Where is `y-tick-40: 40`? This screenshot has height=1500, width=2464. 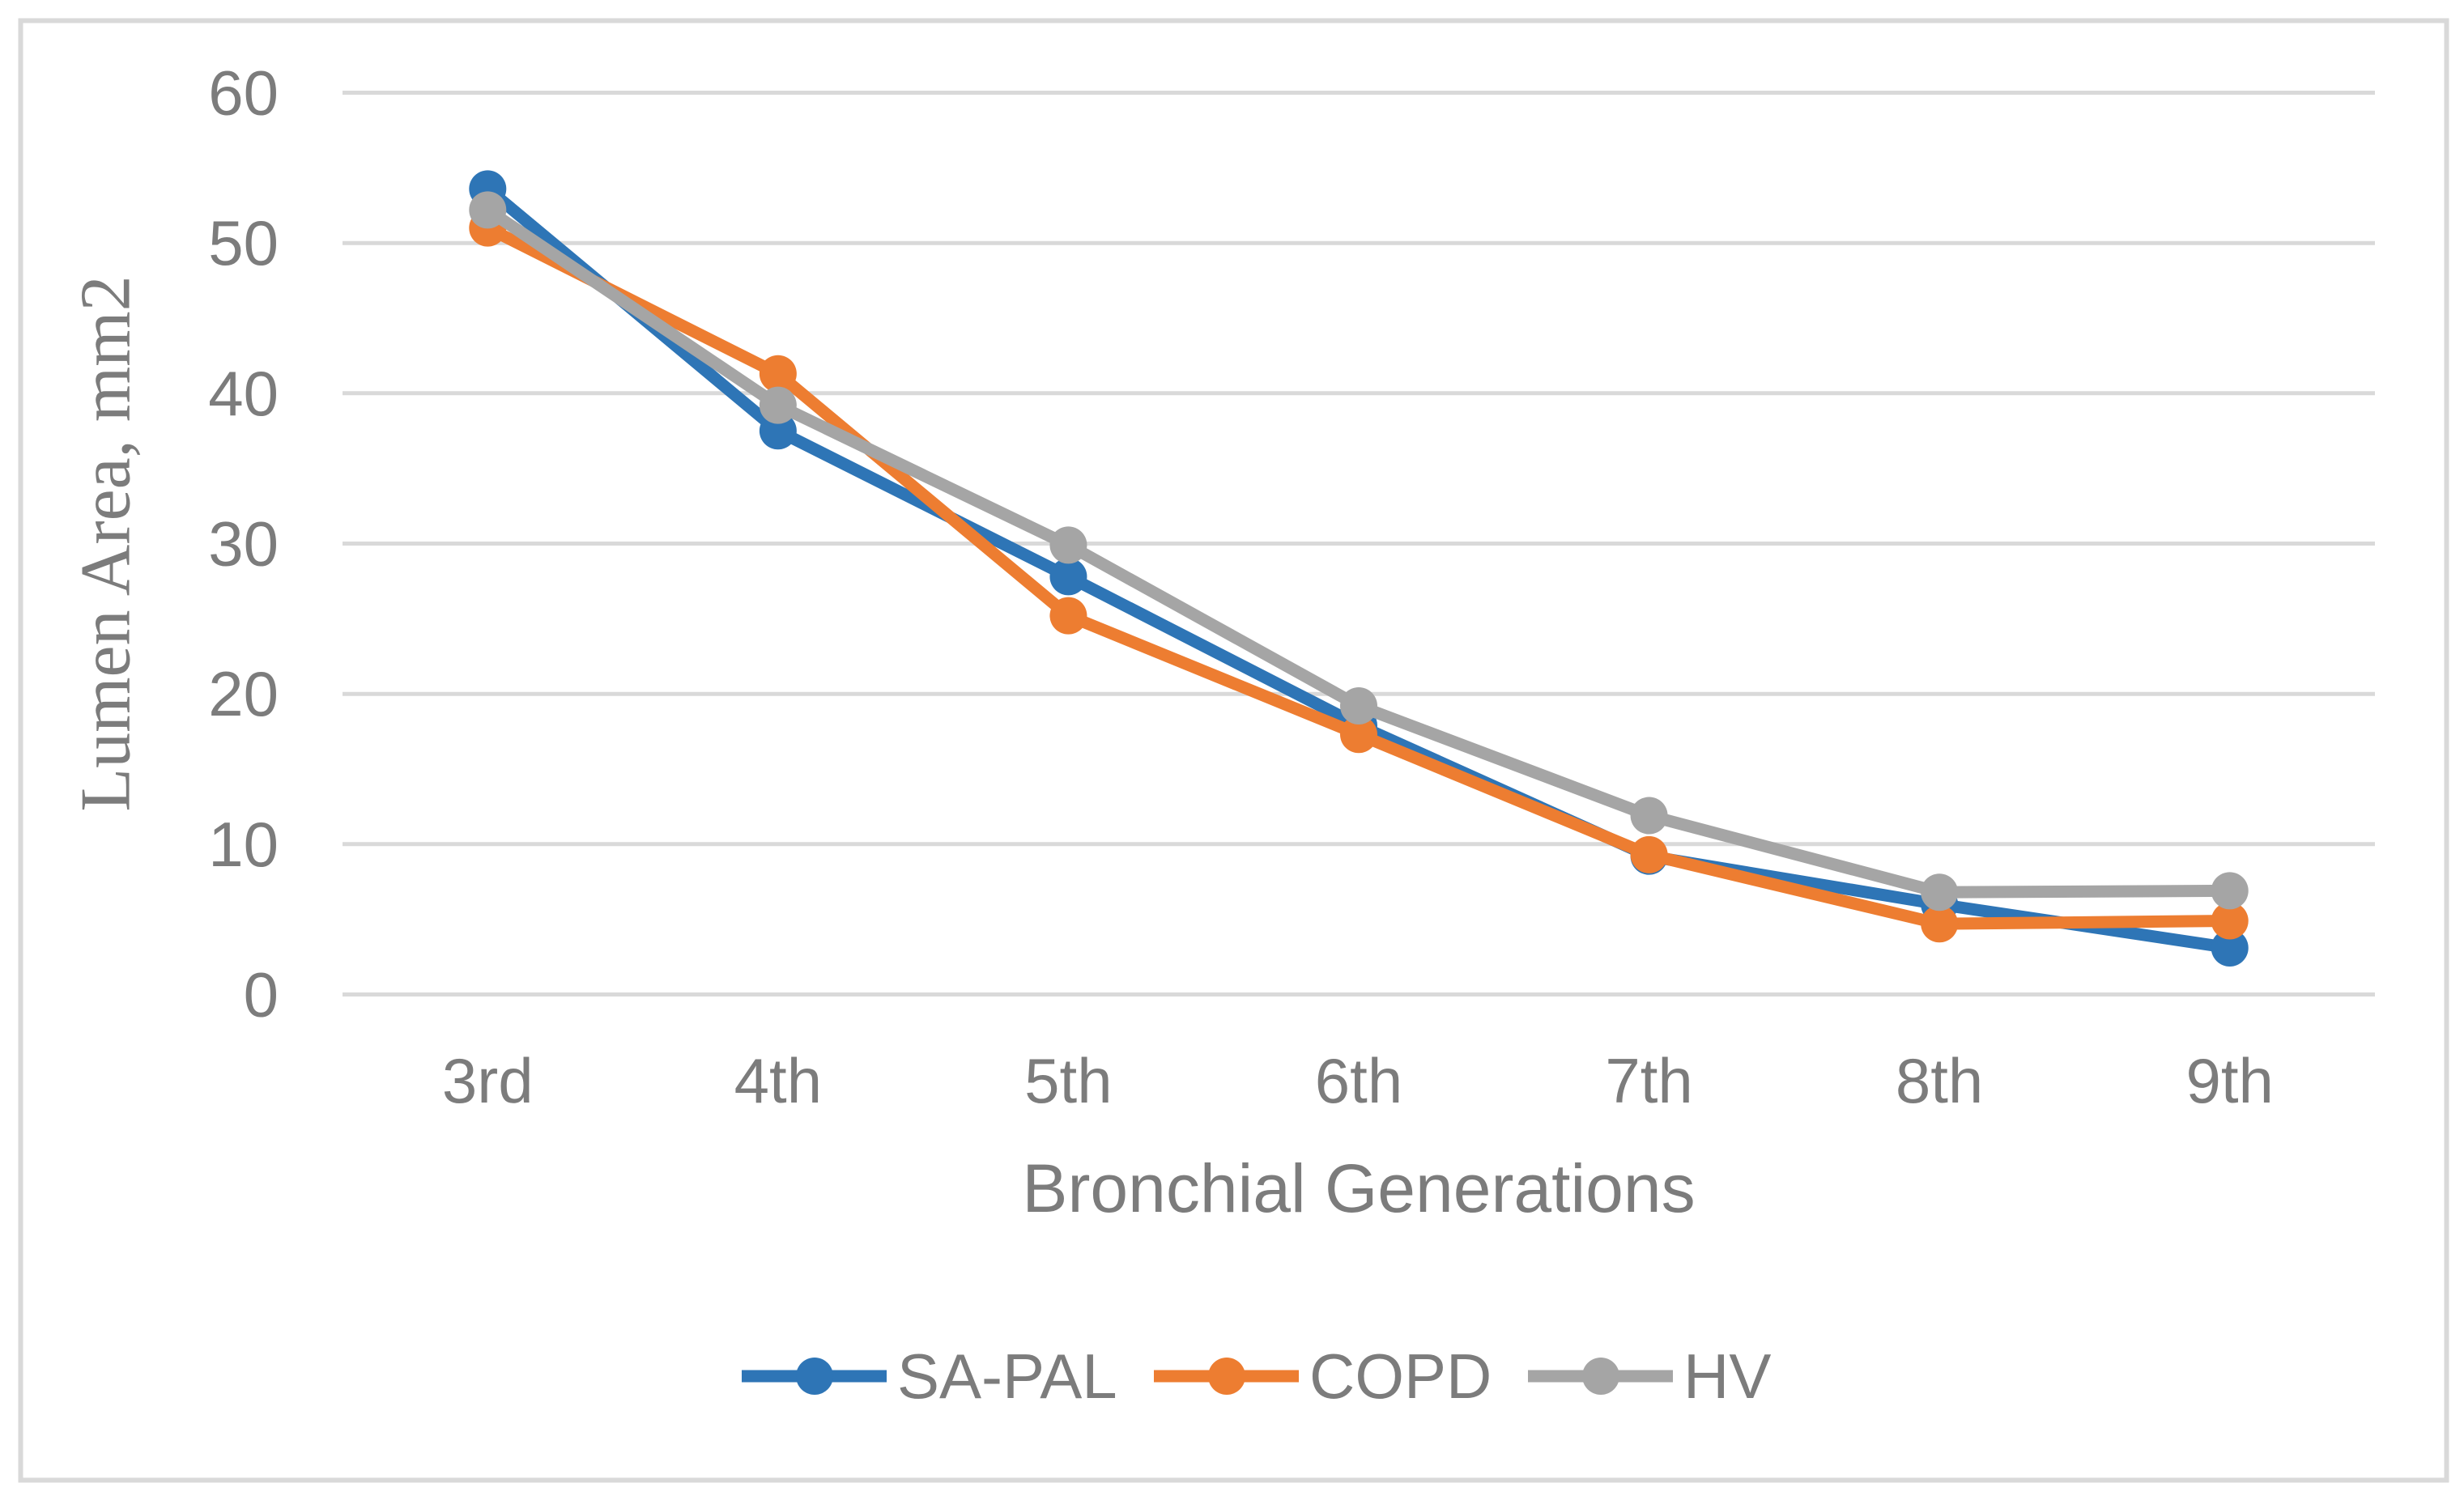 y-tick-40: 40 is located at coordinates (243, 394).